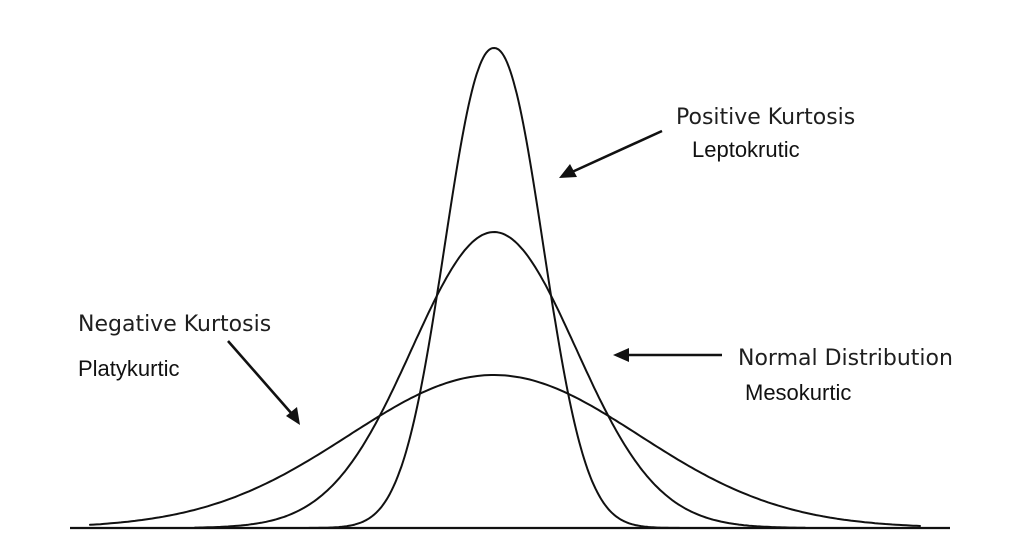 Image resolution: width=1014 pixels, height=558 pixels. I want to click on negative-kurtosis-title: Negative Kurtosis, so click(174, 324).